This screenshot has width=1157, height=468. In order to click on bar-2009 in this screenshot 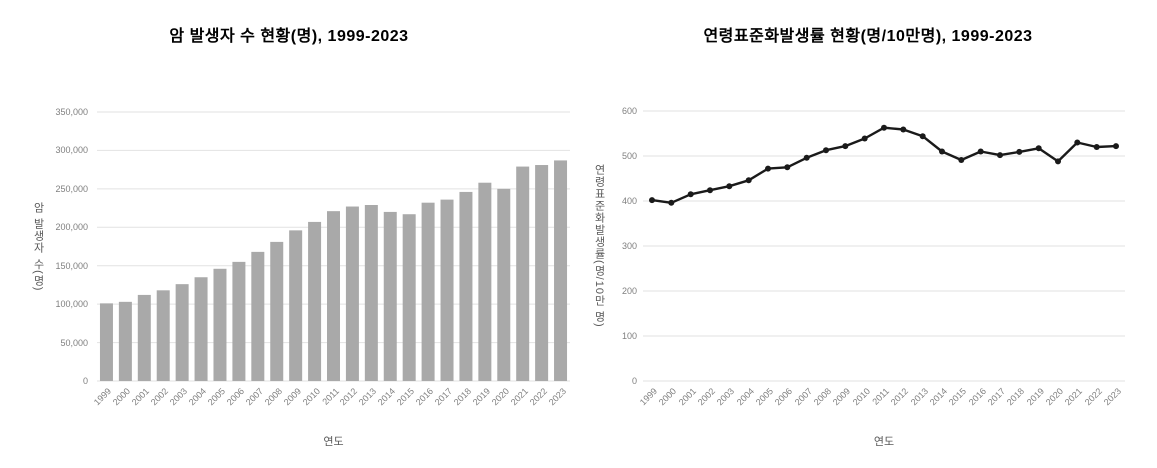, I will do `click(296, 305)`.